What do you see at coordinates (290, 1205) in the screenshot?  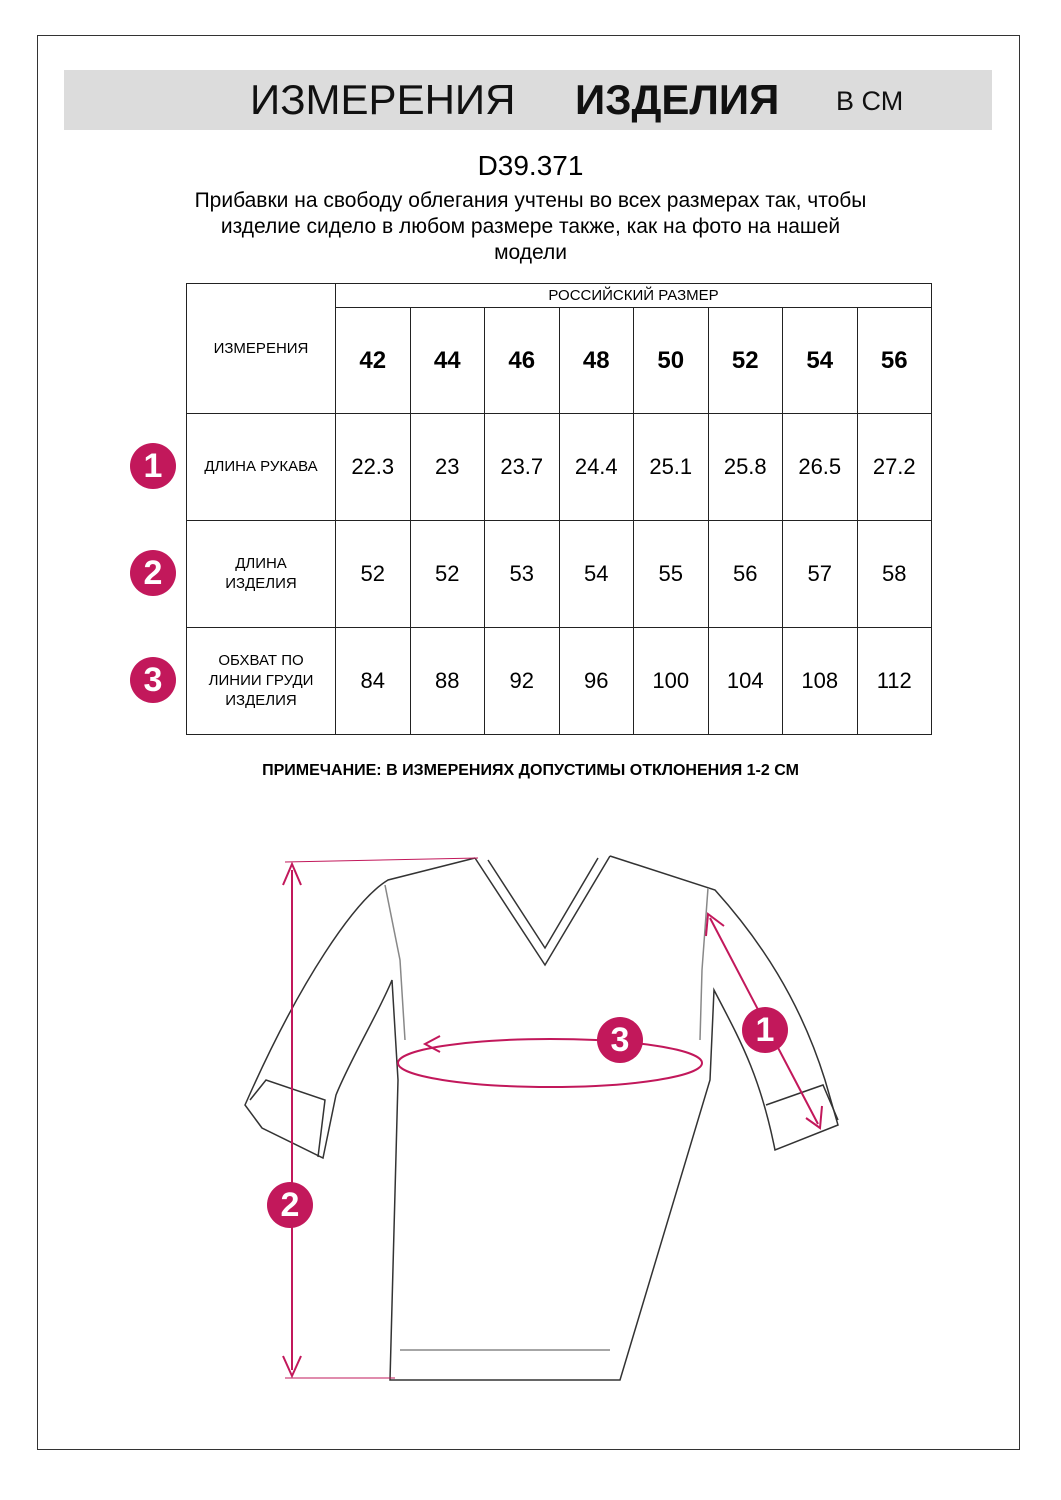 I see `diagram-marker: 2` at bounding box center [290, 1205].